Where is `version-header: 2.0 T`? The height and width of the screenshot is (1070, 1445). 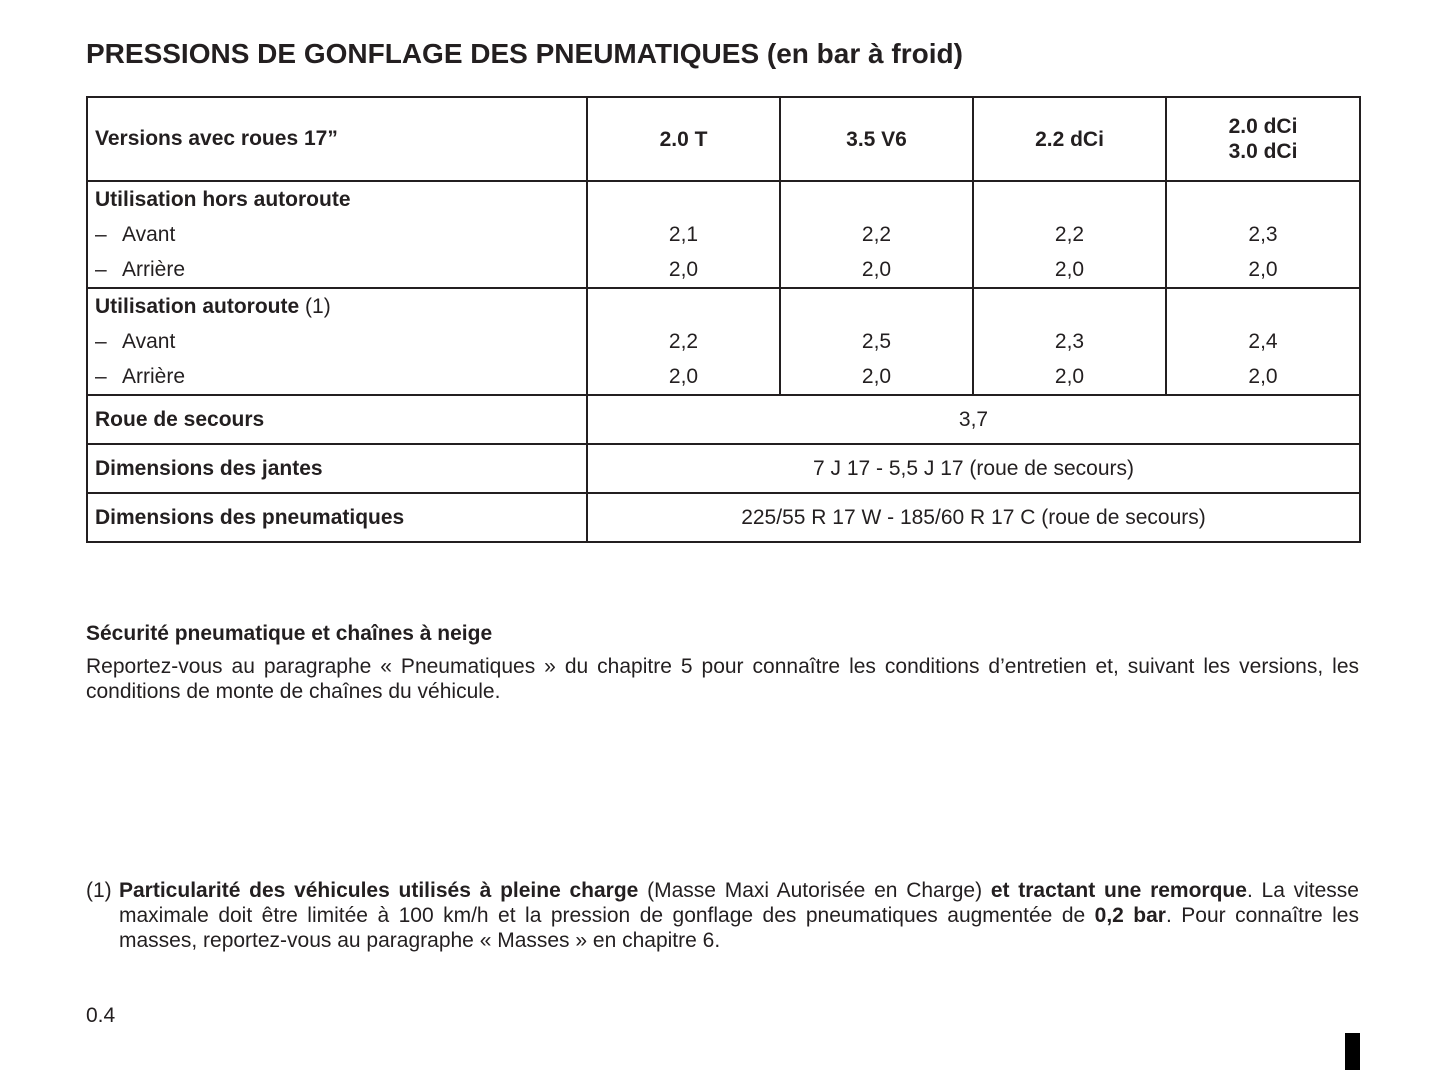 version-header: 2.0 T is located at coordinates (683, 139).